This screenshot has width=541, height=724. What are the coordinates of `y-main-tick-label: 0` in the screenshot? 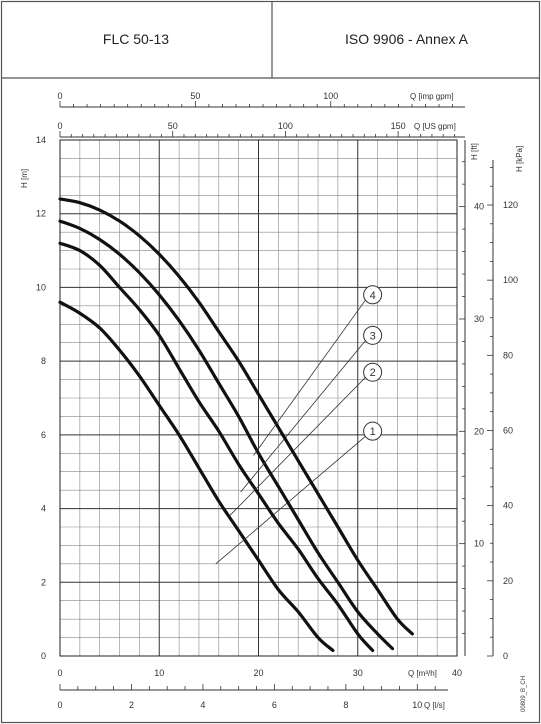 It's located at (43, 656).